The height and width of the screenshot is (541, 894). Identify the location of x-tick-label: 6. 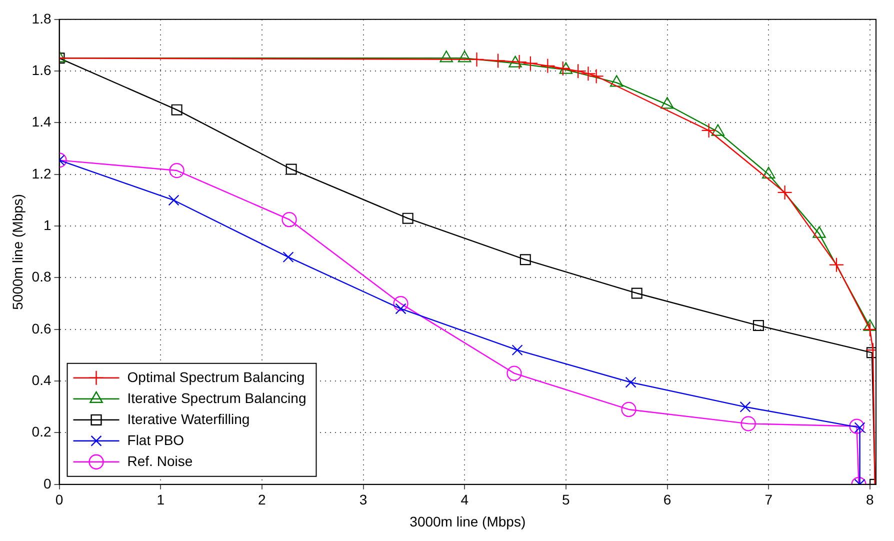
(667, 500).